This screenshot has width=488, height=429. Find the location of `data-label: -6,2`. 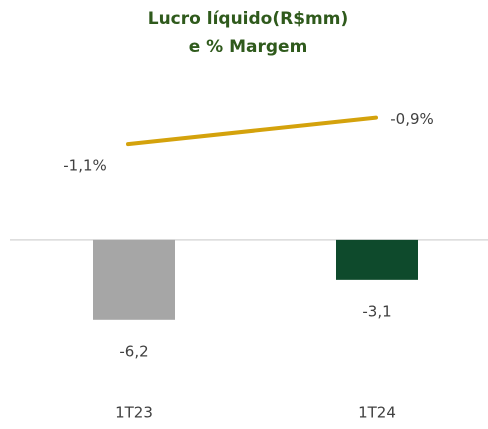

data-label: -6,2 is located at coordinates (133, 351).